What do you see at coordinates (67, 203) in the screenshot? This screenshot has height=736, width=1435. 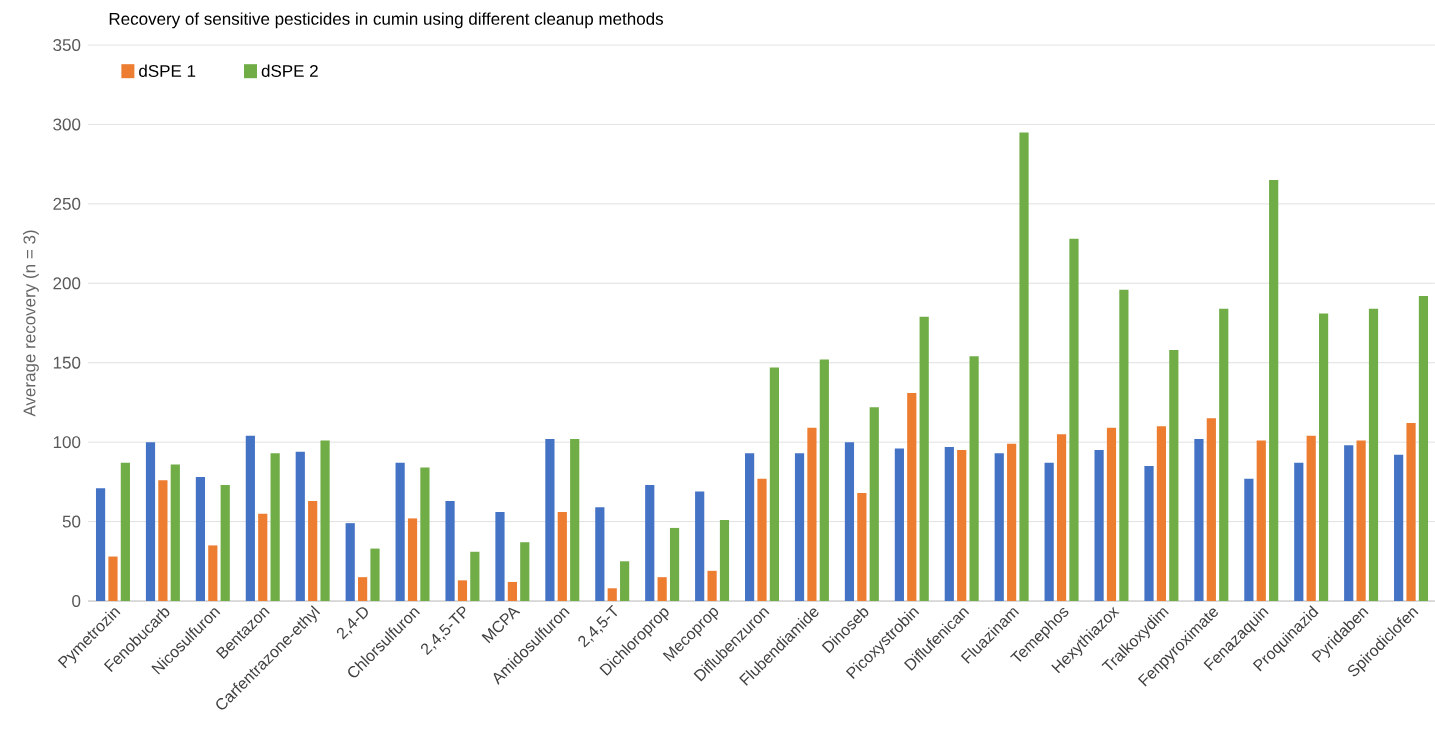 I see `y-tick-label: 250` at bounding box center [67, 203].